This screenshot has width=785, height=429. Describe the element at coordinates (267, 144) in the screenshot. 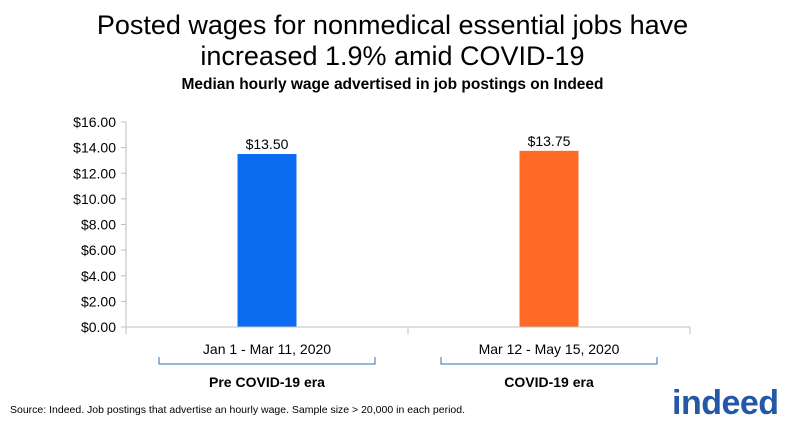

I see `data-label: $13.50` at that location.